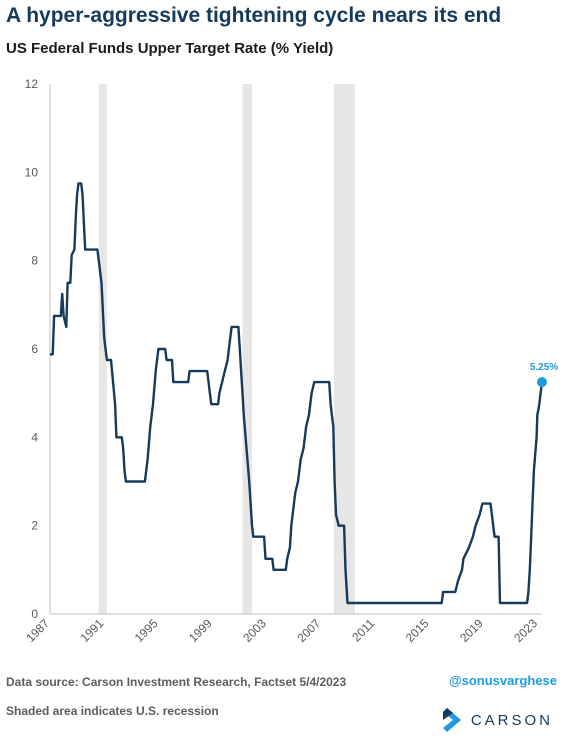  Describe the element at coordinates (544, 367) in the screenshot. I see `latest-rate-label: 5.25%` at that location.